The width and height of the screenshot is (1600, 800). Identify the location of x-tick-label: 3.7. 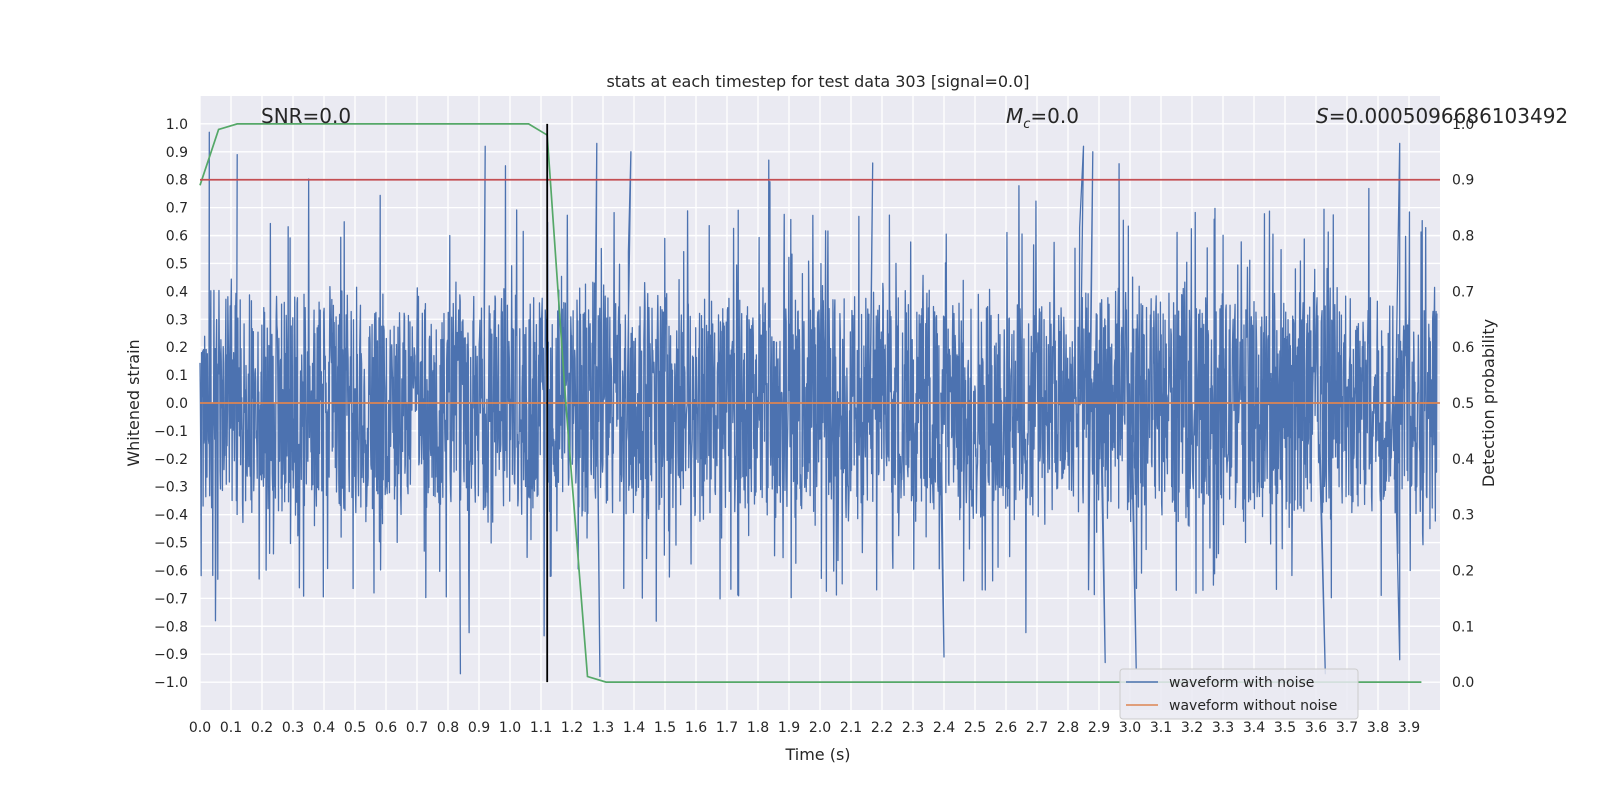
(1347, 728).